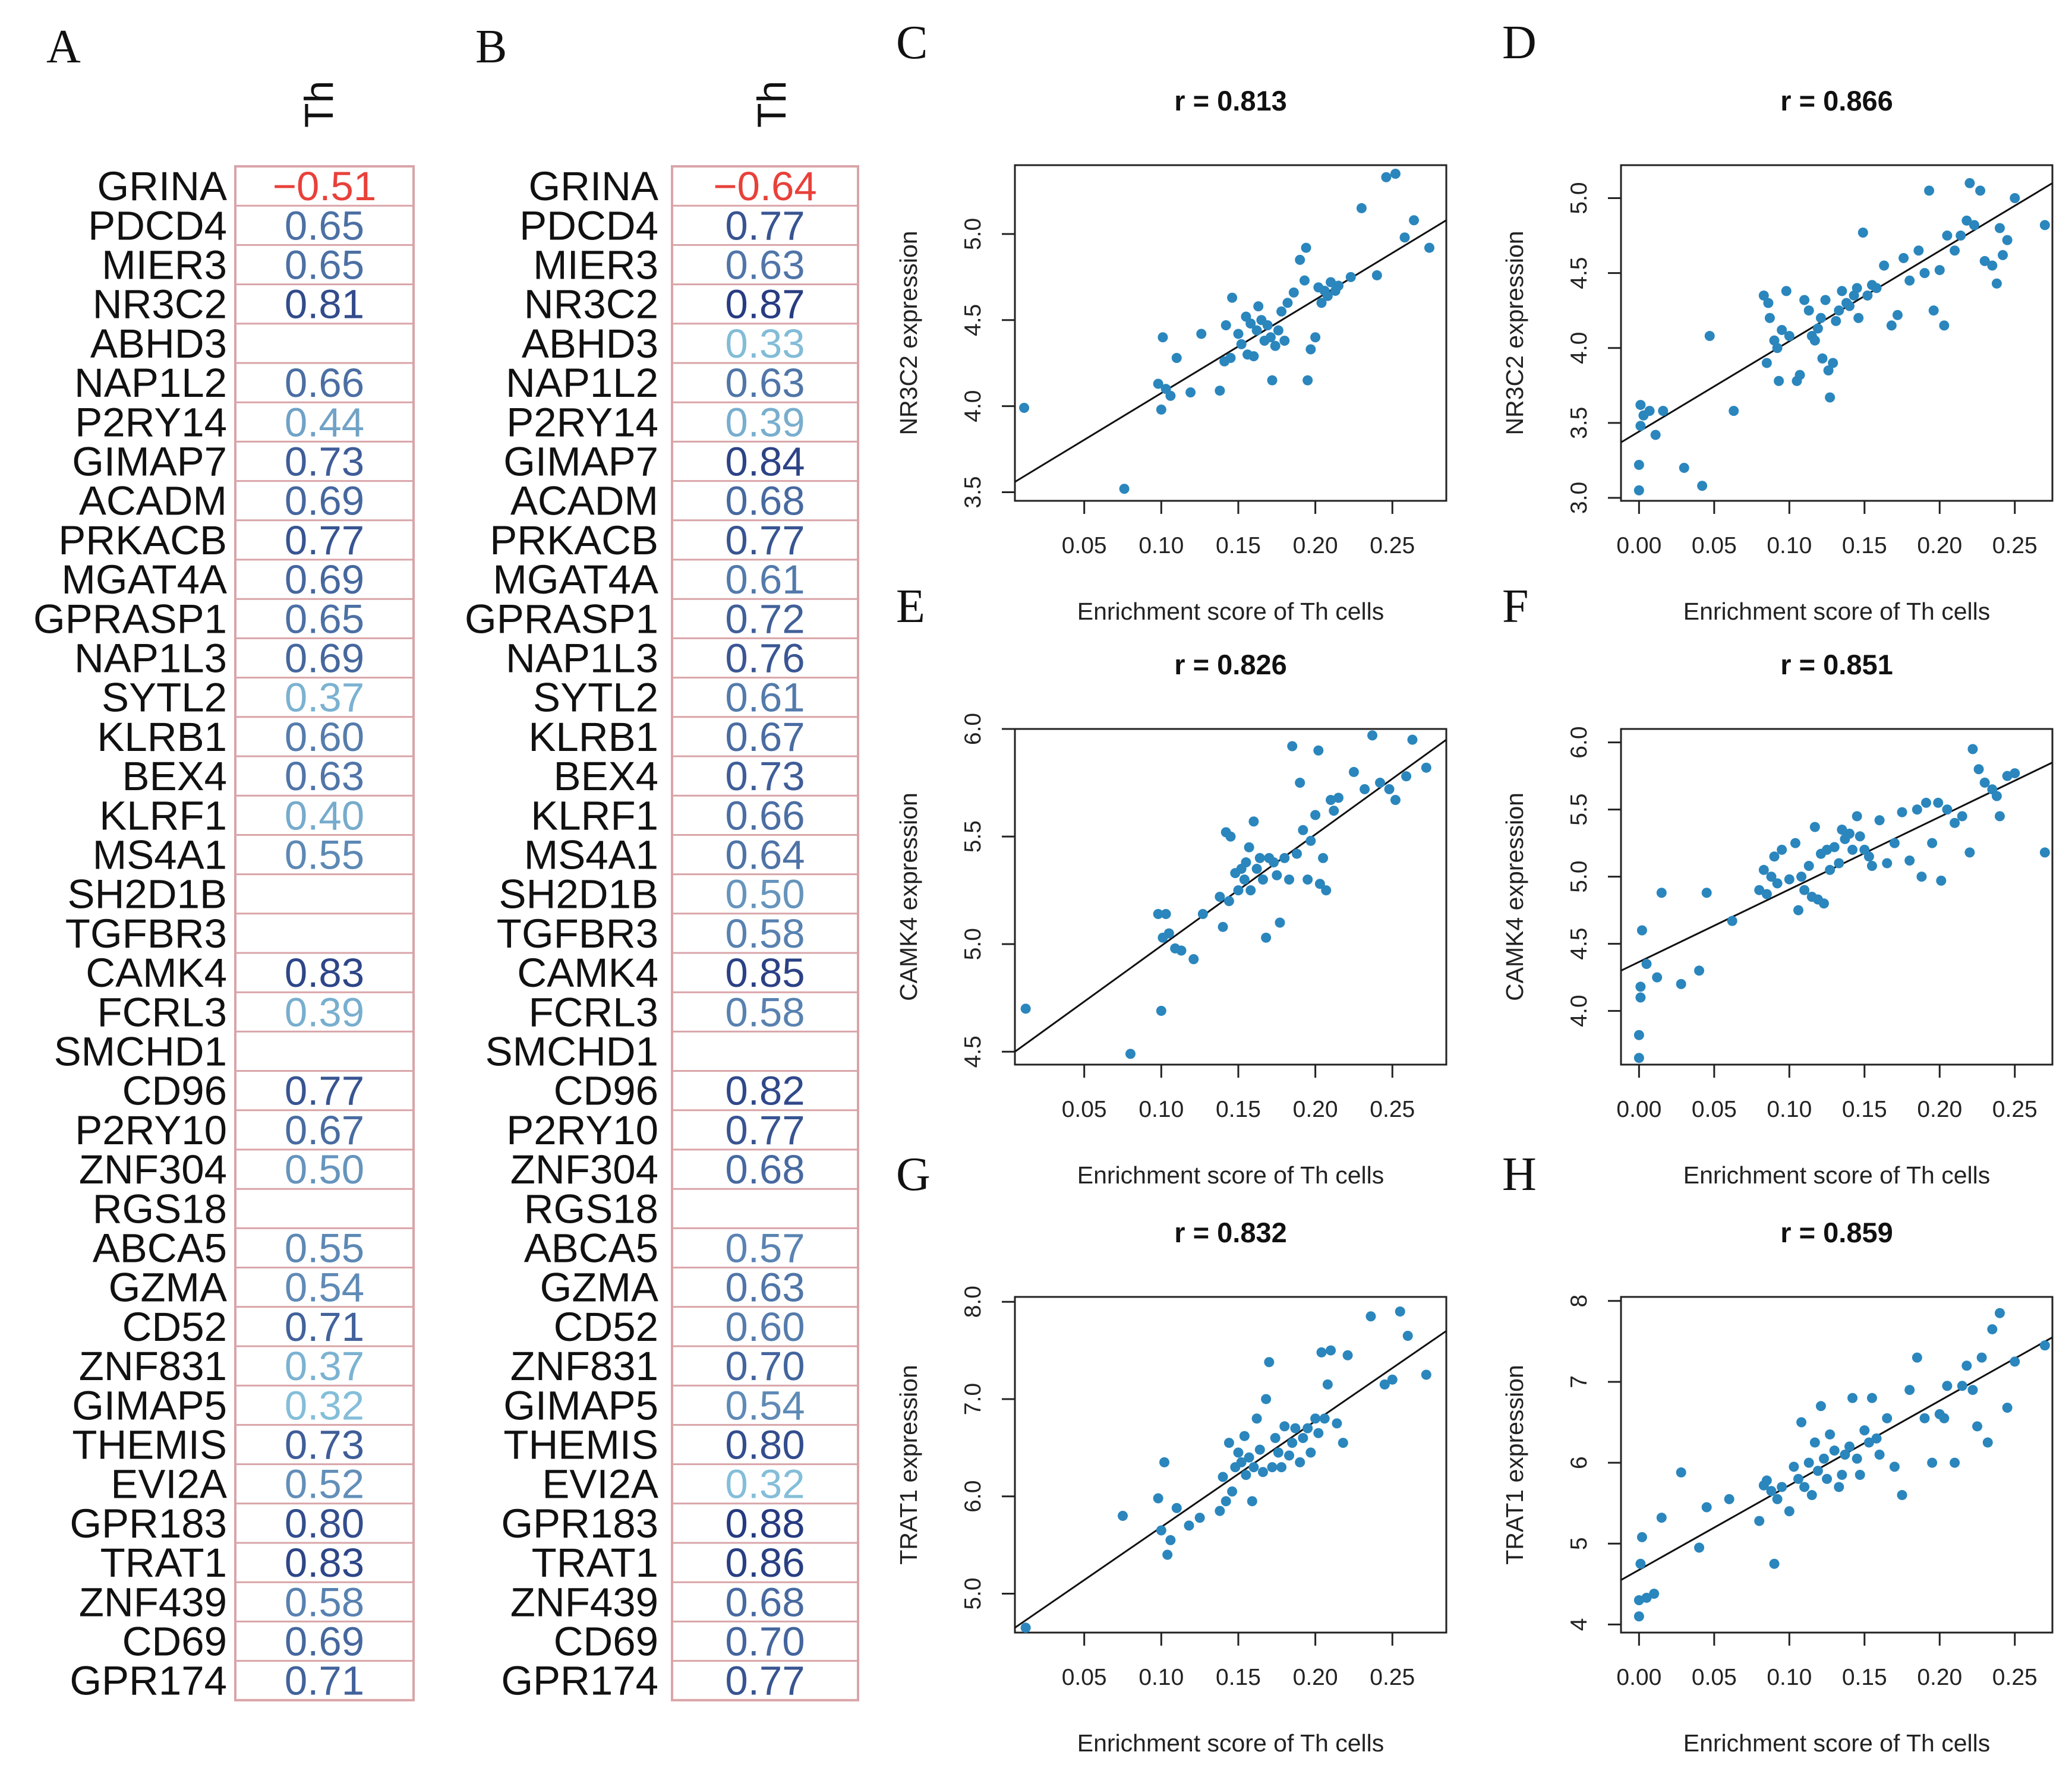  I want to click on correlation-value: 0.77, so click(765, 1681).